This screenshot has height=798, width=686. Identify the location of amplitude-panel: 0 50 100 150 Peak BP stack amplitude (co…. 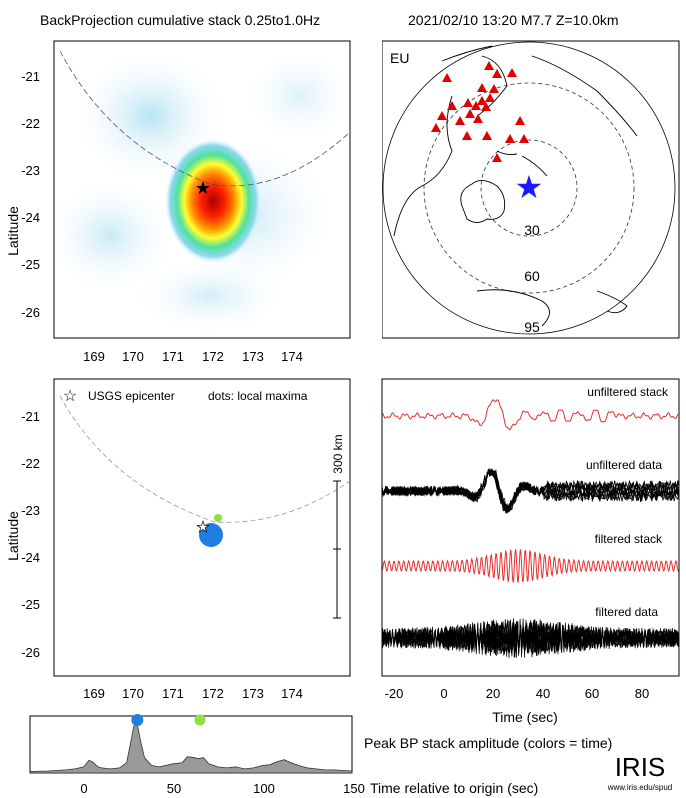
(350, 755).